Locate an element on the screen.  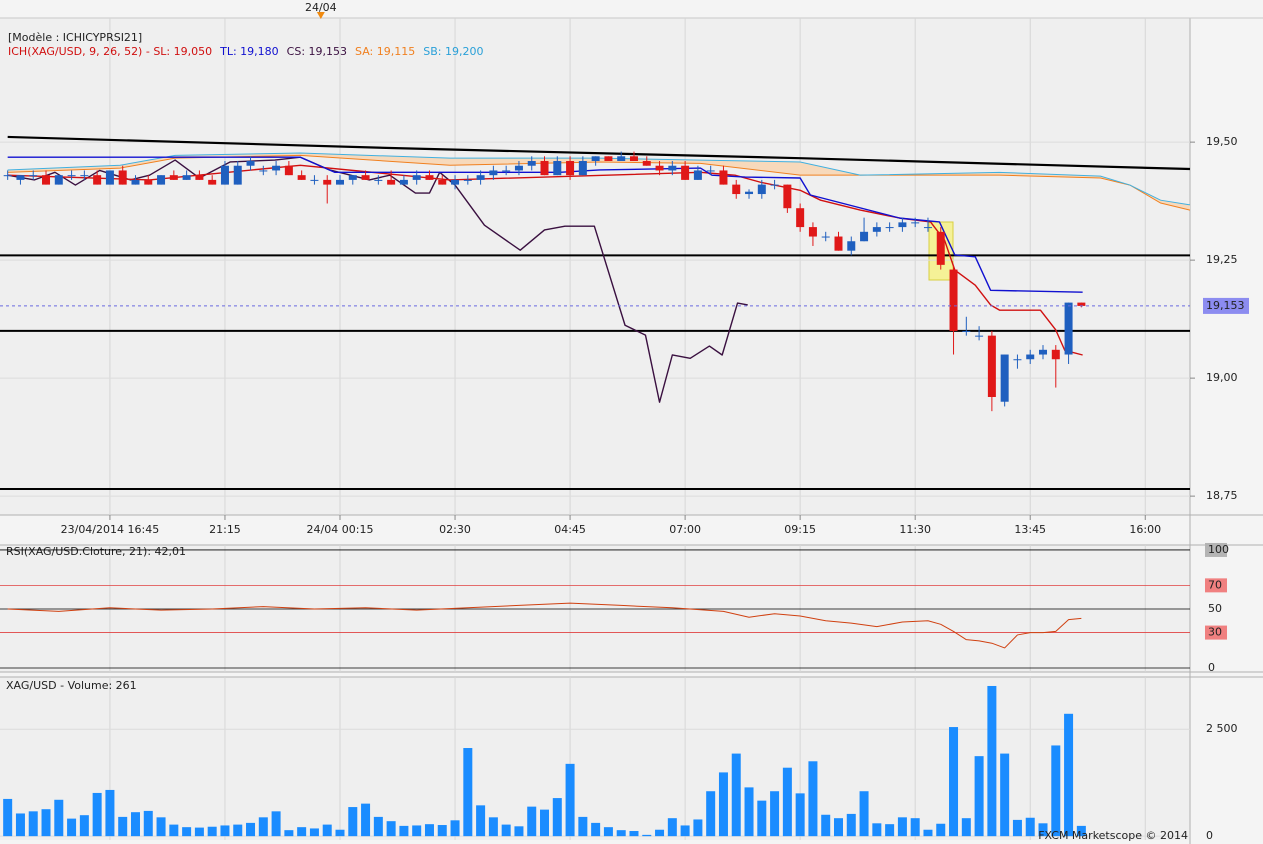
indicator-line is located at coordinates (545, 224).